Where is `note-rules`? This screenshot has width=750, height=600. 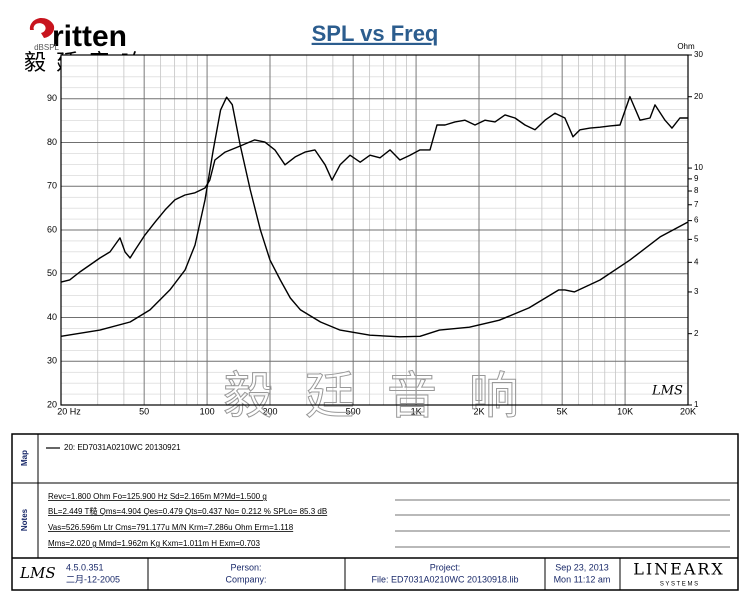 note-rules is located at coordinates (562, 523).